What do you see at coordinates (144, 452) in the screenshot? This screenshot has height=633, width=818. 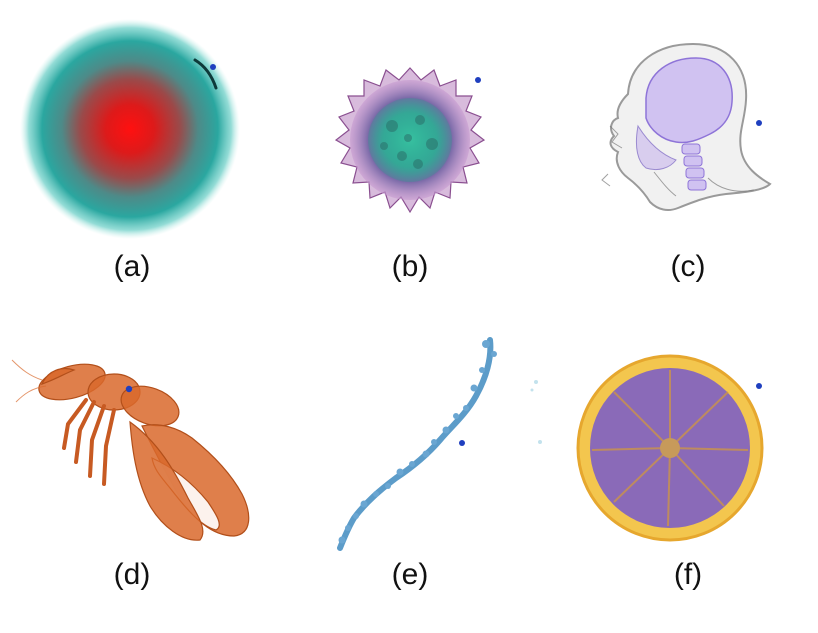 I see `lobster-body` at bounding box center [144, 452].